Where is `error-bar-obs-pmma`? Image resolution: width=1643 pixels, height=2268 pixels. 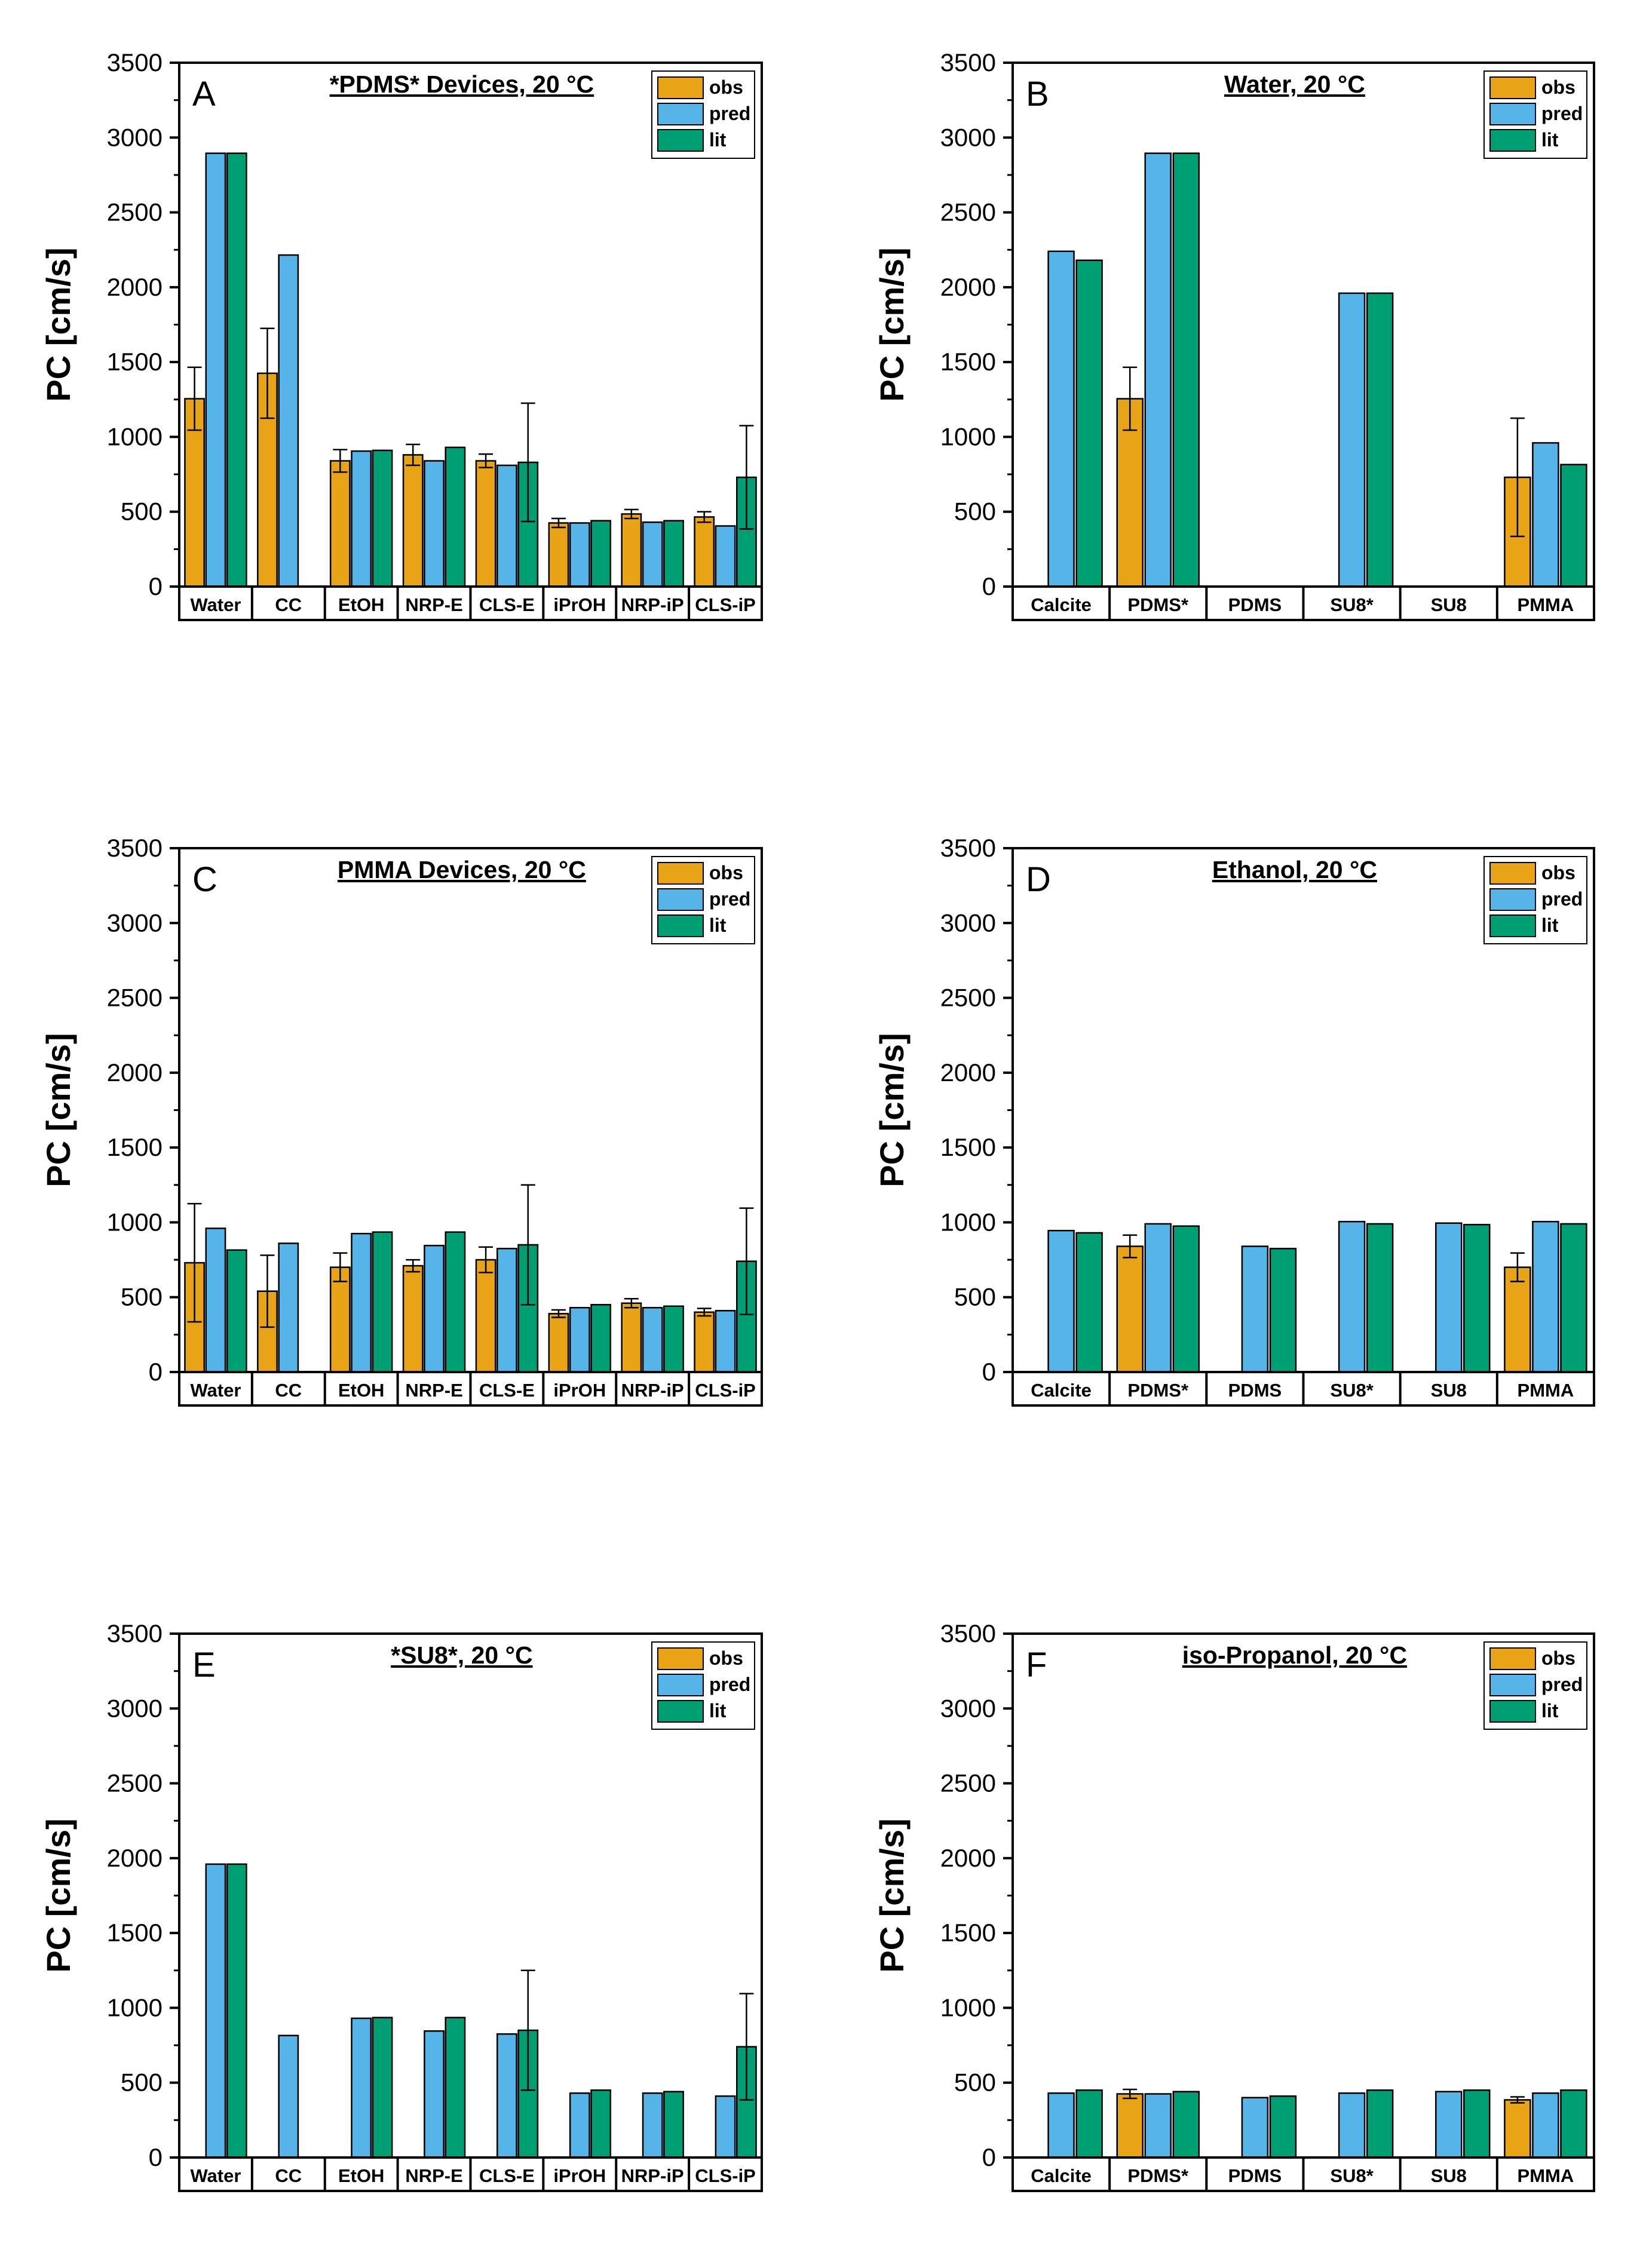
error-bar-obs-pmma is located at coordinates (1517, 1267).